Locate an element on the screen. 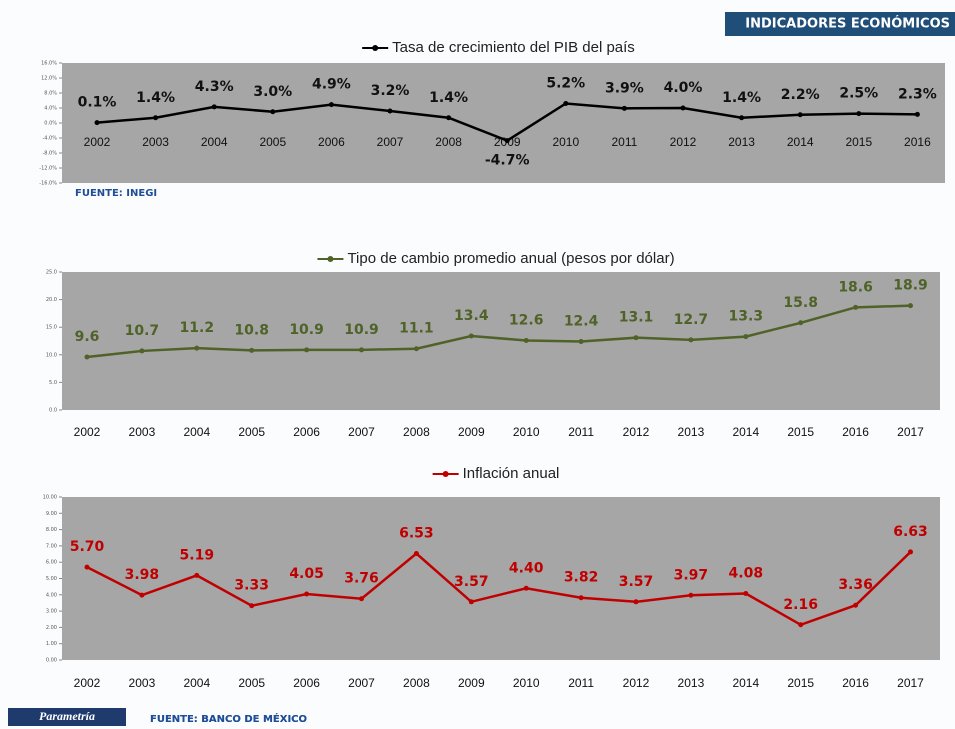  data-label: 4.05 is located at coordinates (306, 574).